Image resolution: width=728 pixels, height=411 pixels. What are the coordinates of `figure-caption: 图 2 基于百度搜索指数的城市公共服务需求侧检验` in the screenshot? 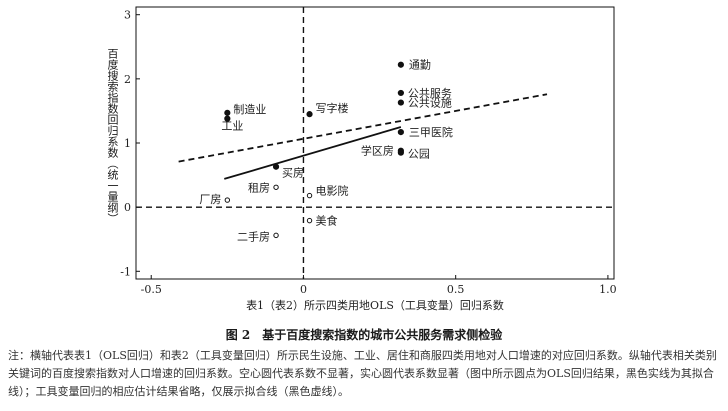 It's located at (364, 335).